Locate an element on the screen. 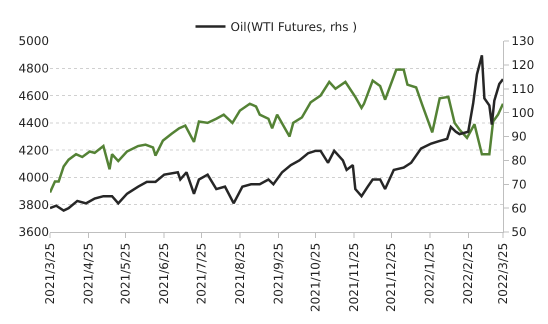 The height and width of the screenshot is (324, 548). x-tick-label: 2021/3/25 is located at coordinates (49, 273).